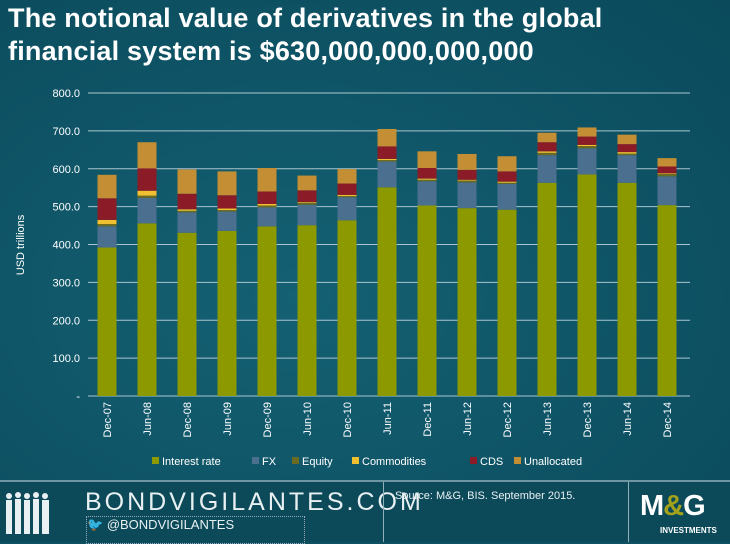  What do you see at coordinates (485, 496) in the screenshot?
I see `source-note: Source: M&G, BIS. September 2015.` at bounding box center [485, 496].